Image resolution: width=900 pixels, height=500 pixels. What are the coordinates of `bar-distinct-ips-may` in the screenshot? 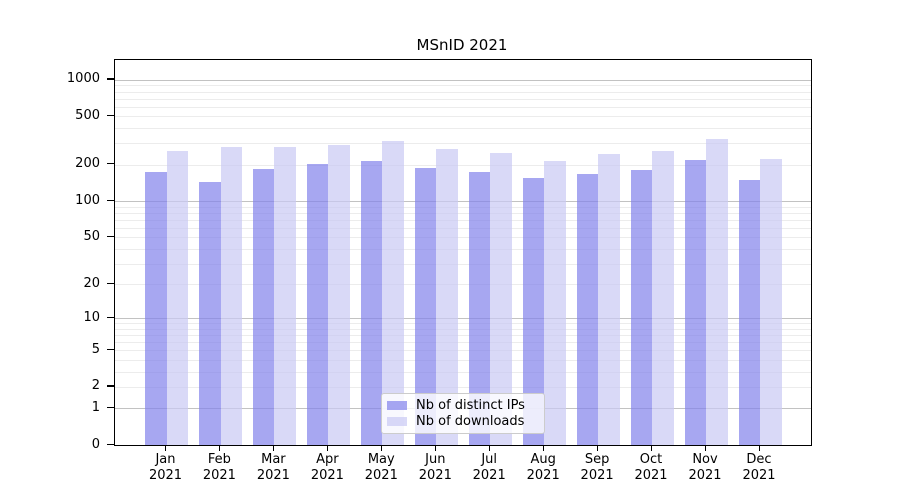 It's located at (371, 302).